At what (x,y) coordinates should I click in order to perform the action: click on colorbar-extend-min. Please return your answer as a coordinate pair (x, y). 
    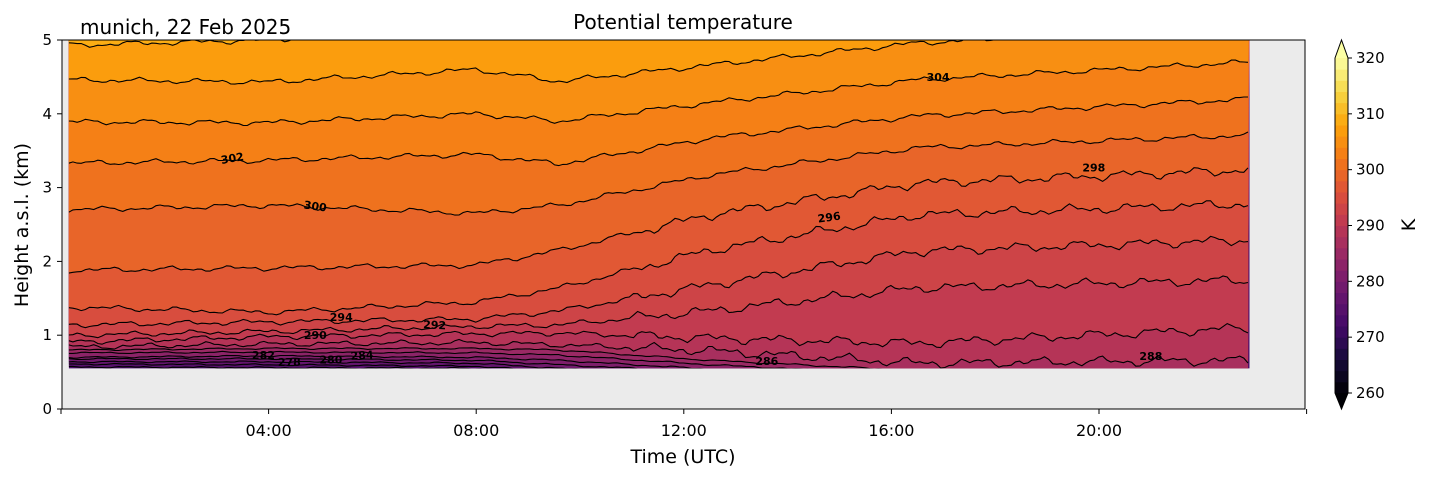
    Looking at the image, I should click on (1341, 401).